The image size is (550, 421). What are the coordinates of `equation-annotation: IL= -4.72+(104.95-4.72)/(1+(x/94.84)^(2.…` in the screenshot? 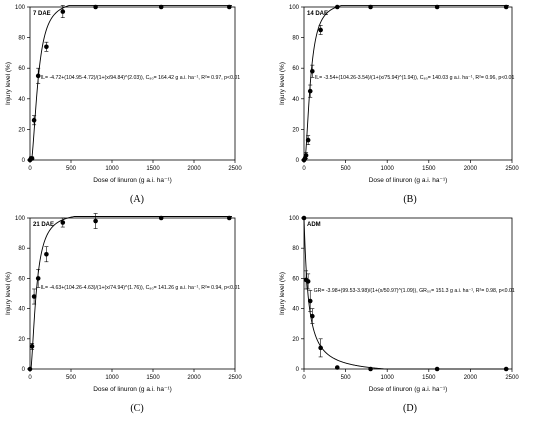 It's located at (141, 78).